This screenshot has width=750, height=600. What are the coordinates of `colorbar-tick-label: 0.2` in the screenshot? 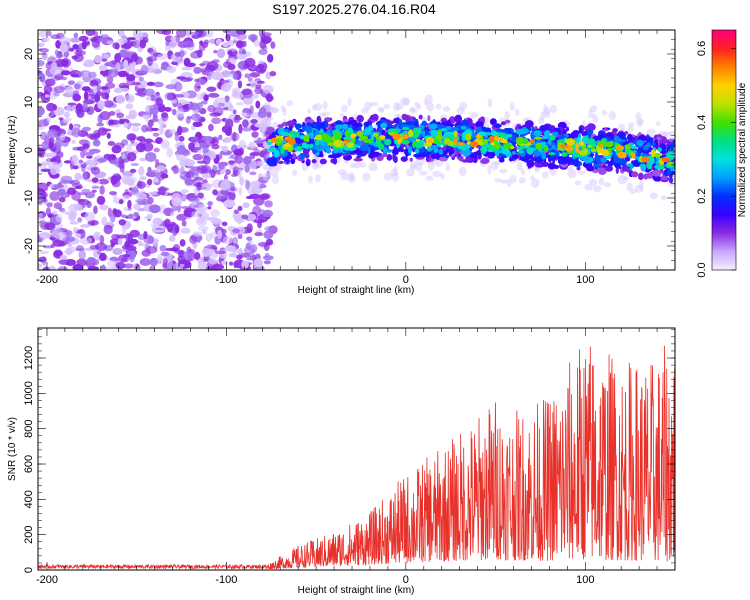 It's located at (702, 196).